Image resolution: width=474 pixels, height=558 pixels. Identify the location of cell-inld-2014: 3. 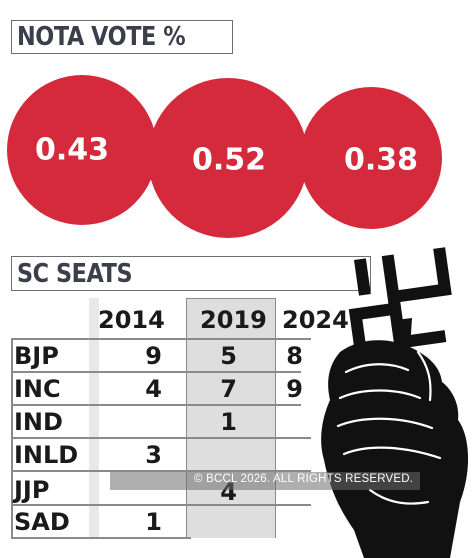
(153, 455).